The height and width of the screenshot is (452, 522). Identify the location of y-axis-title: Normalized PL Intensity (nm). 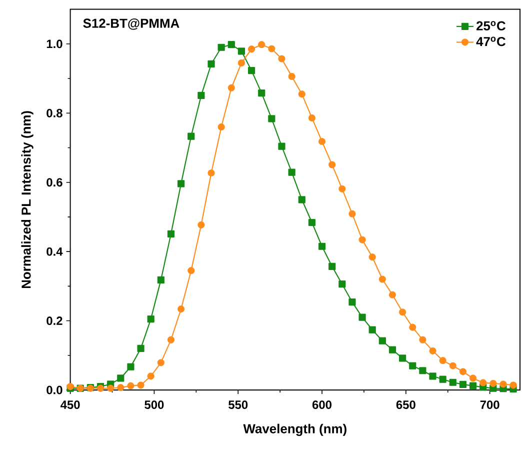
(27, 199).